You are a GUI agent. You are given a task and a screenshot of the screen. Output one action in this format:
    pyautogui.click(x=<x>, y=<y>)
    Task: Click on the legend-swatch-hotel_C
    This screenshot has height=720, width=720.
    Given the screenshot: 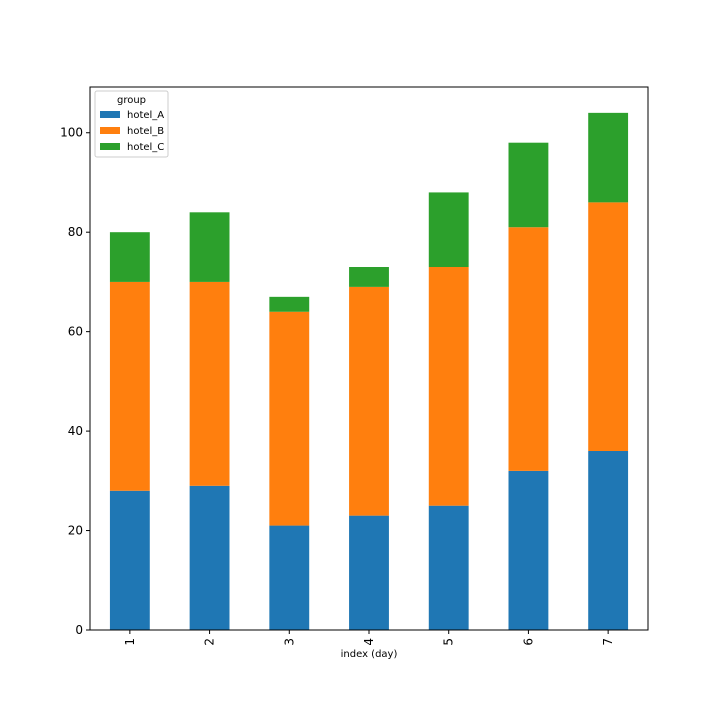 What is the action you would take?
    pyautogui.click(x=110, y=146)
    